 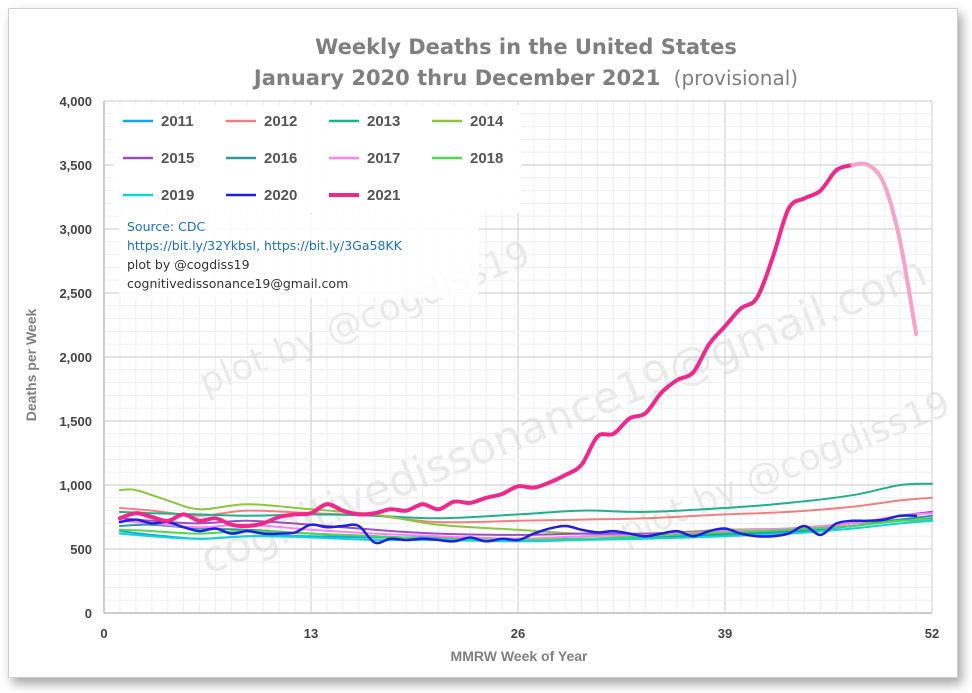 What do you see at coordinates (280, 195) in the screenshot?
I see `legend-label-2020: 2020` at bounding box center [280, 195].